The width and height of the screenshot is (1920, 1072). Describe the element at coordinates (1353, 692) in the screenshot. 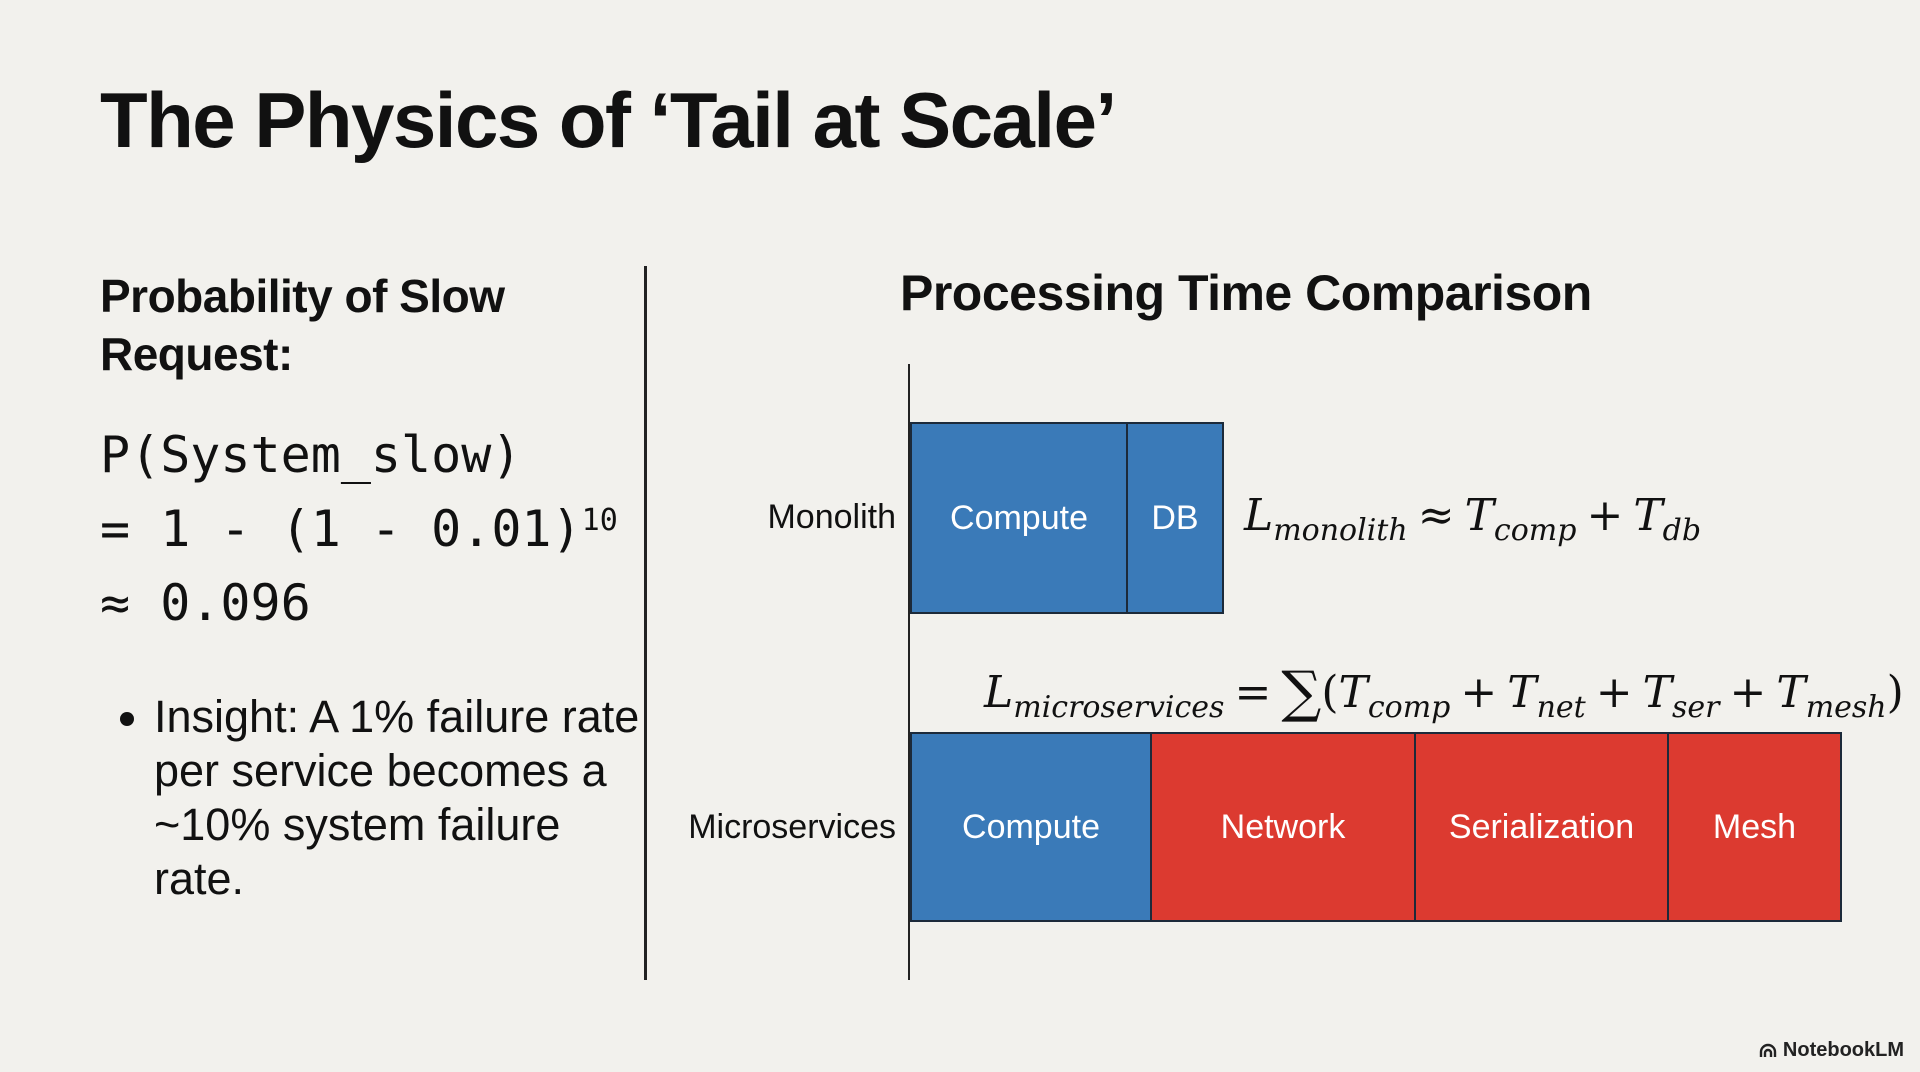

I see `eq-micro-term1: T` at that location.